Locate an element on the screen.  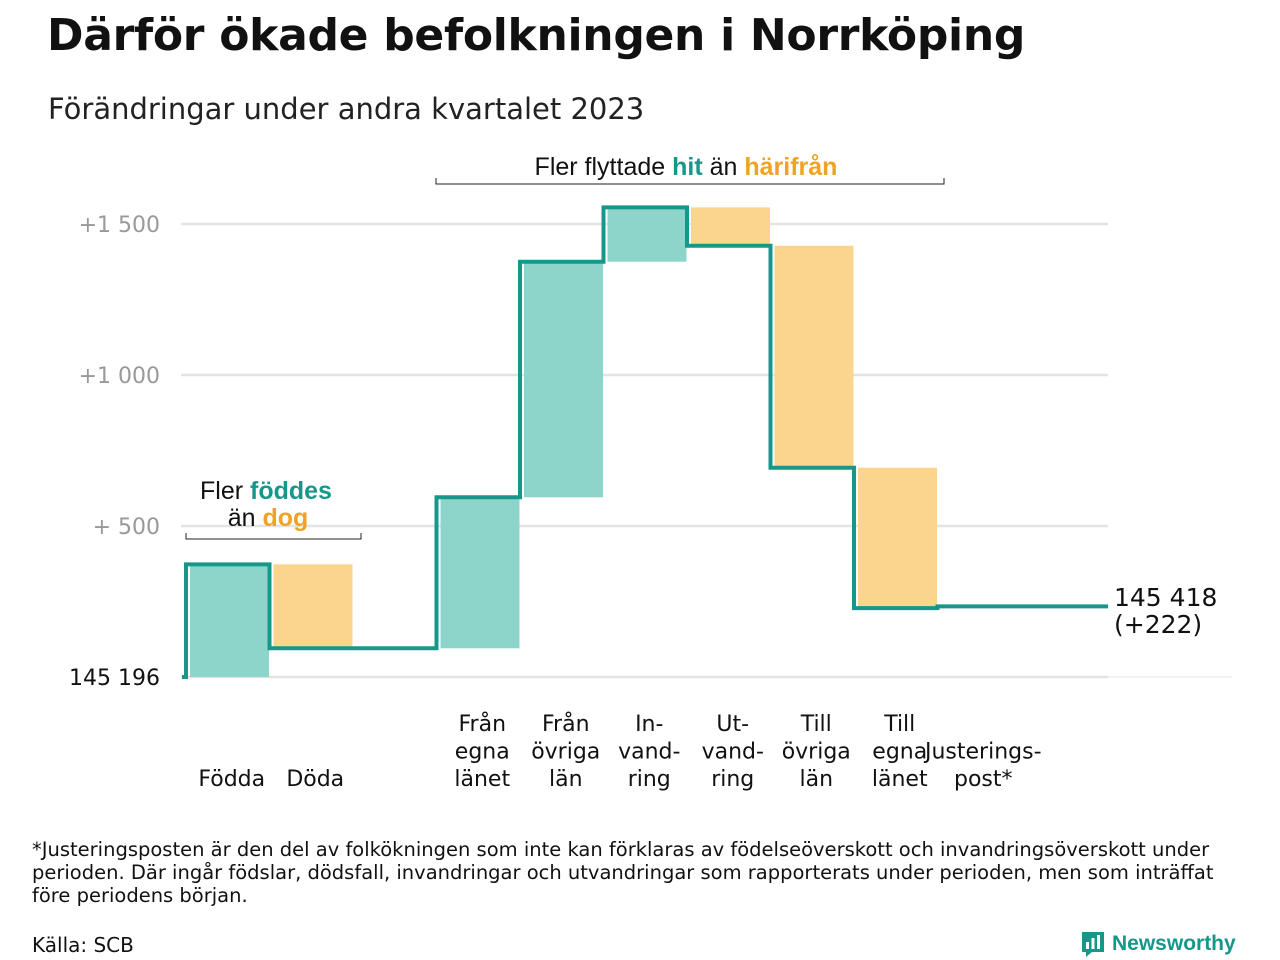
net-change-label: (+222) is located at coordinates (1158, 624).